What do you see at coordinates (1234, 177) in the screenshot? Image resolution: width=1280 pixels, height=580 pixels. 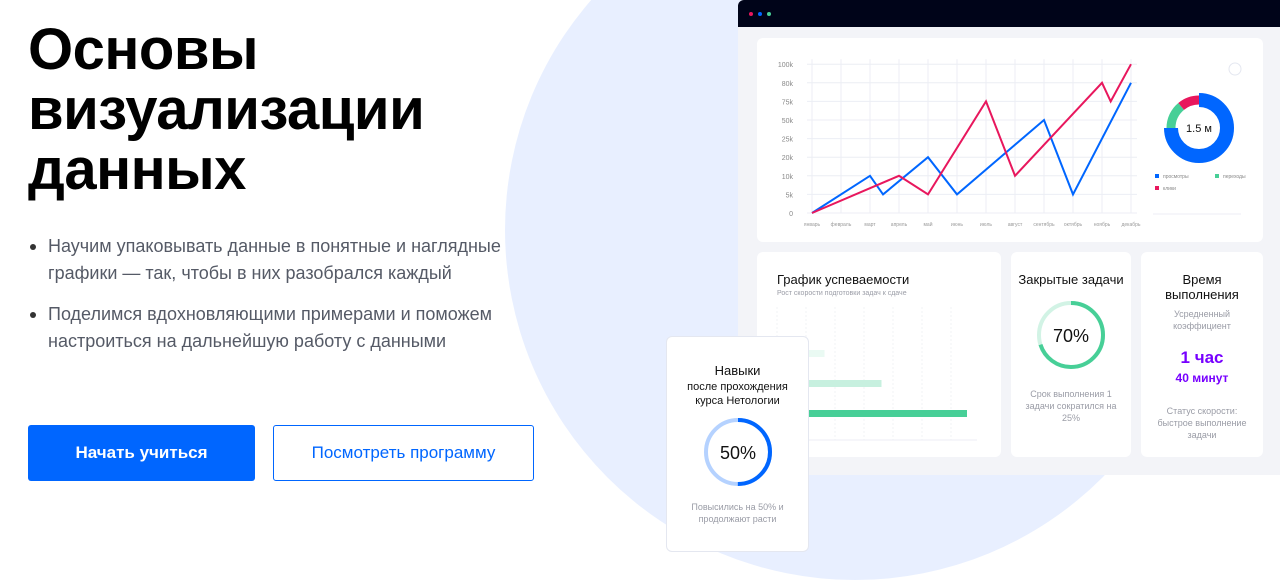 I see `legend-label: переходы` at bounding box center [1234, 177].